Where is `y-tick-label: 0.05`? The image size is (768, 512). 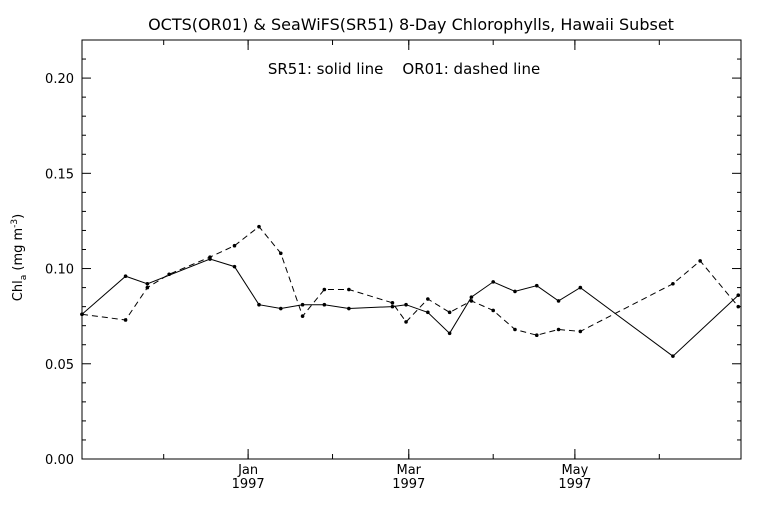
y-tick-label: 0.05 is located at coordinates (59, 365).